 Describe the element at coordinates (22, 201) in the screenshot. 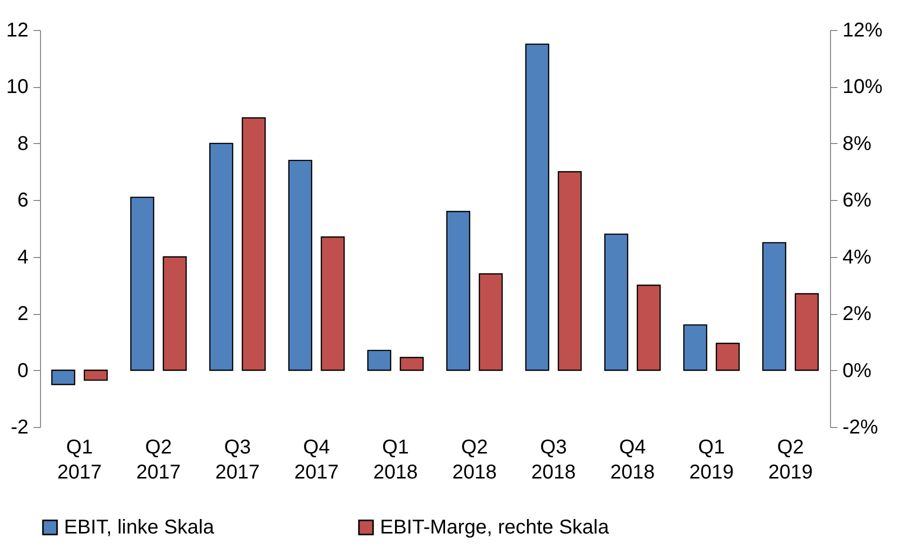

I see `y-tick-label: 6` at that location.